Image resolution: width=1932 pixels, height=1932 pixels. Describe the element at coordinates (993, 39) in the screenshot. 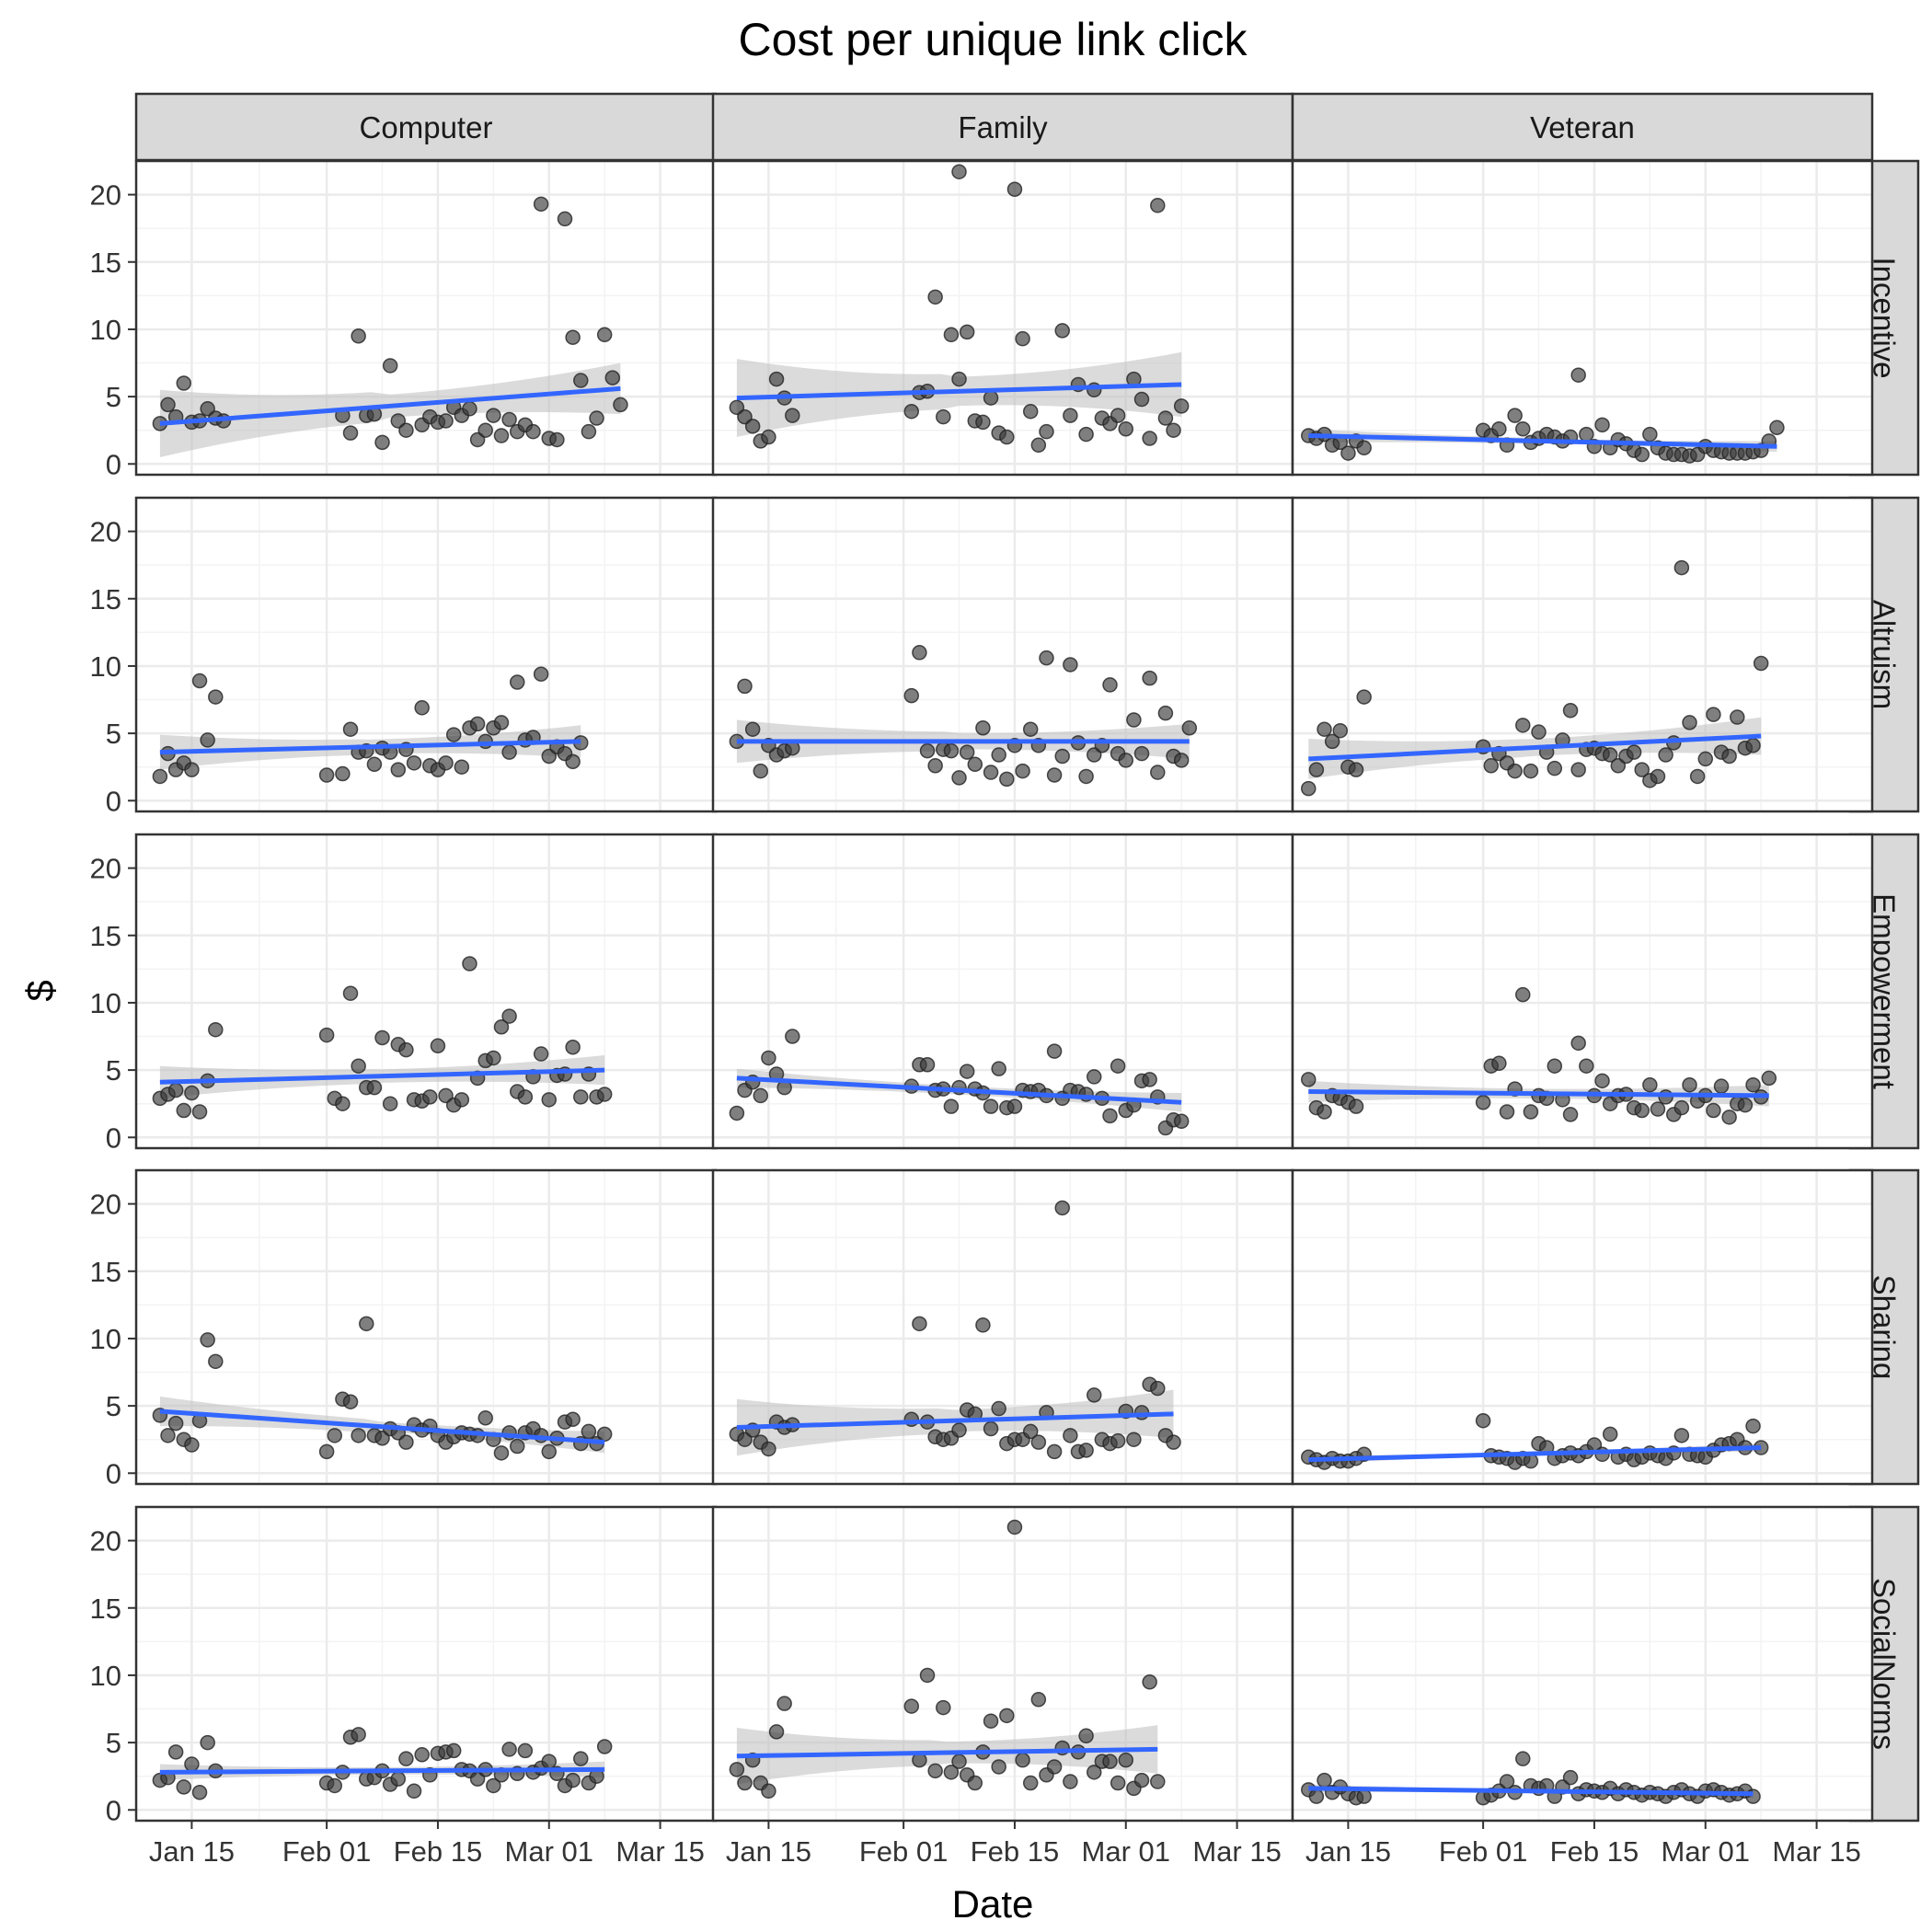

I see `chart-title: Cost per unique link click` at that location.